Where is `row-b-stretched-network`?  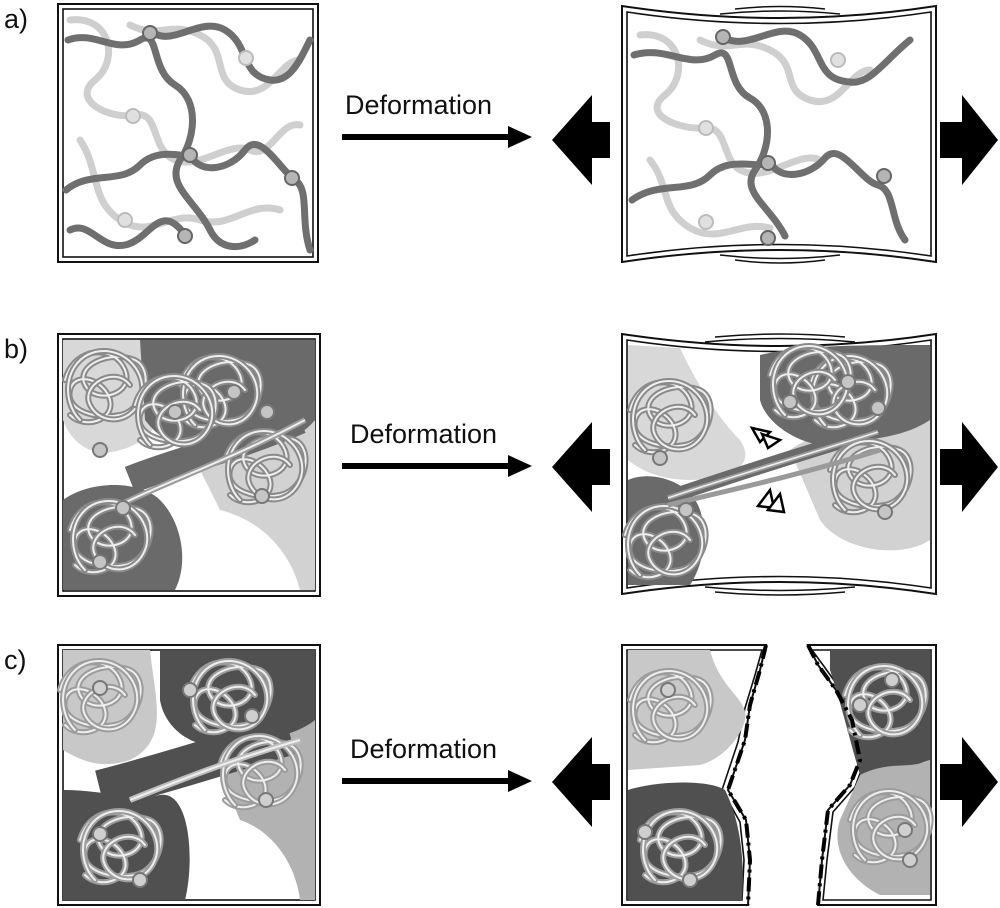 row-b-stretched-network is located at coordinates (779, 464).